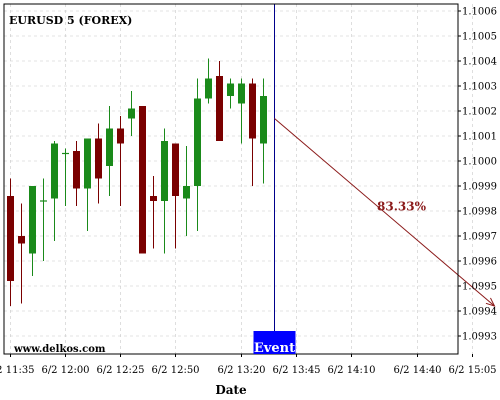 The image size is (500, 400). I want to click on watermark: www.delkos.com, so click(59, 349).